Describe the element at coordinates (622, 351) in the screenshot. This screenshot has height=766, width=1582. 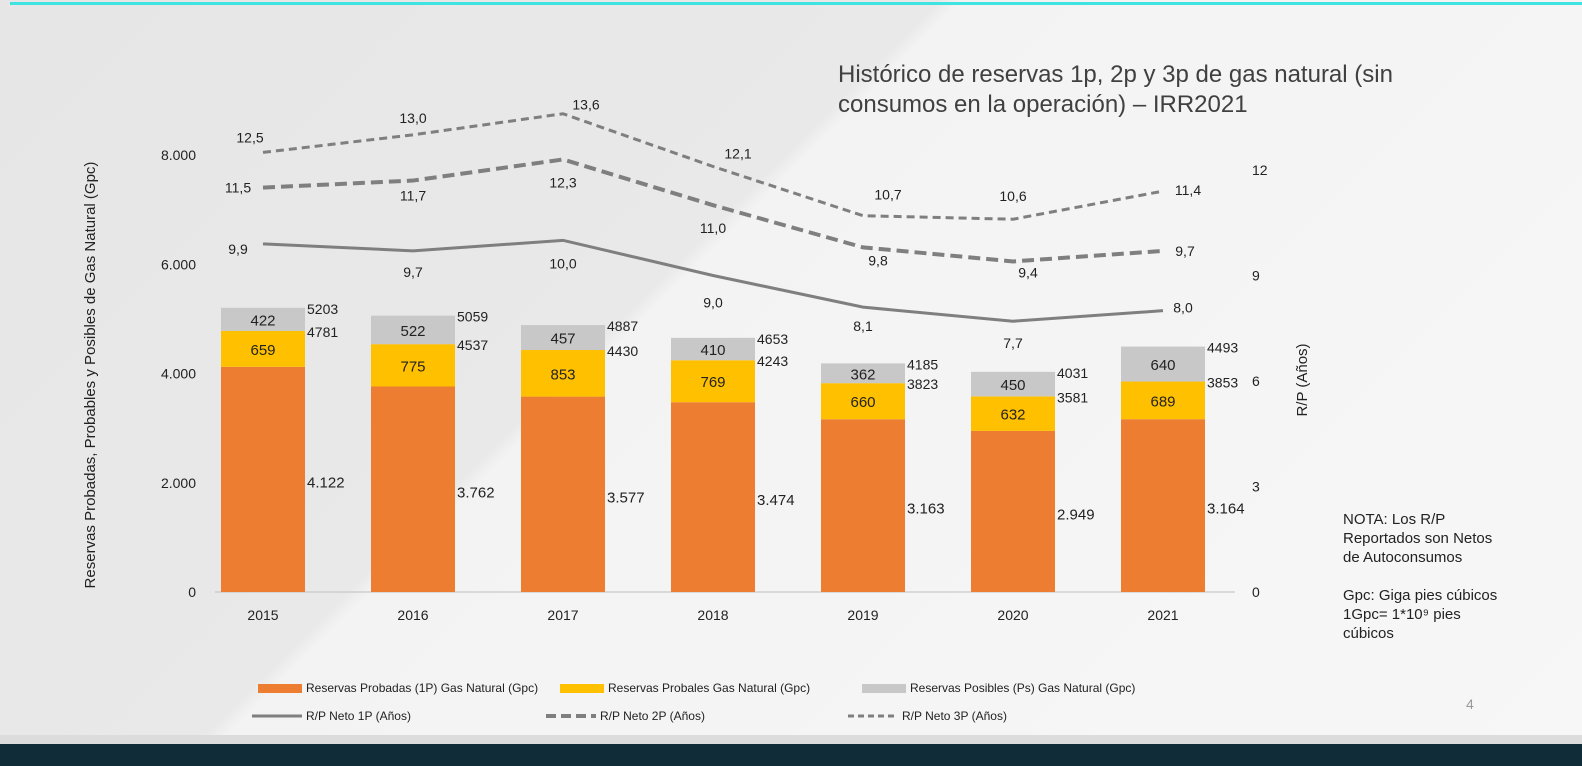
I see `total-2p-label: 4430` at that location.